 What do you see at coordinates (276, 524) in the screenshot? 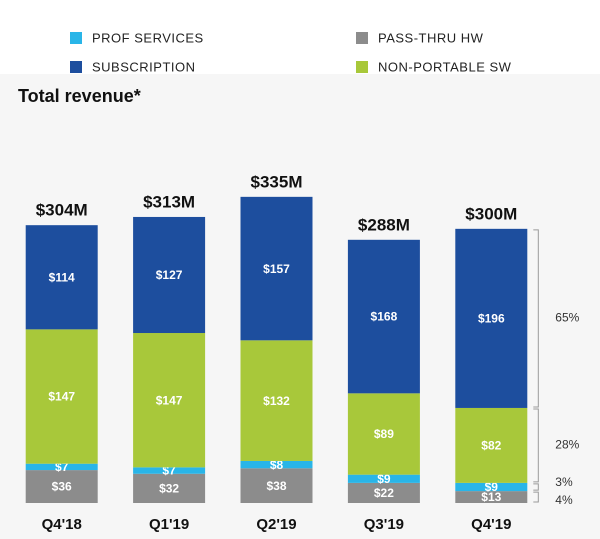
I see `x-tick-label: Q2'19` at bounding box center [276, 524].